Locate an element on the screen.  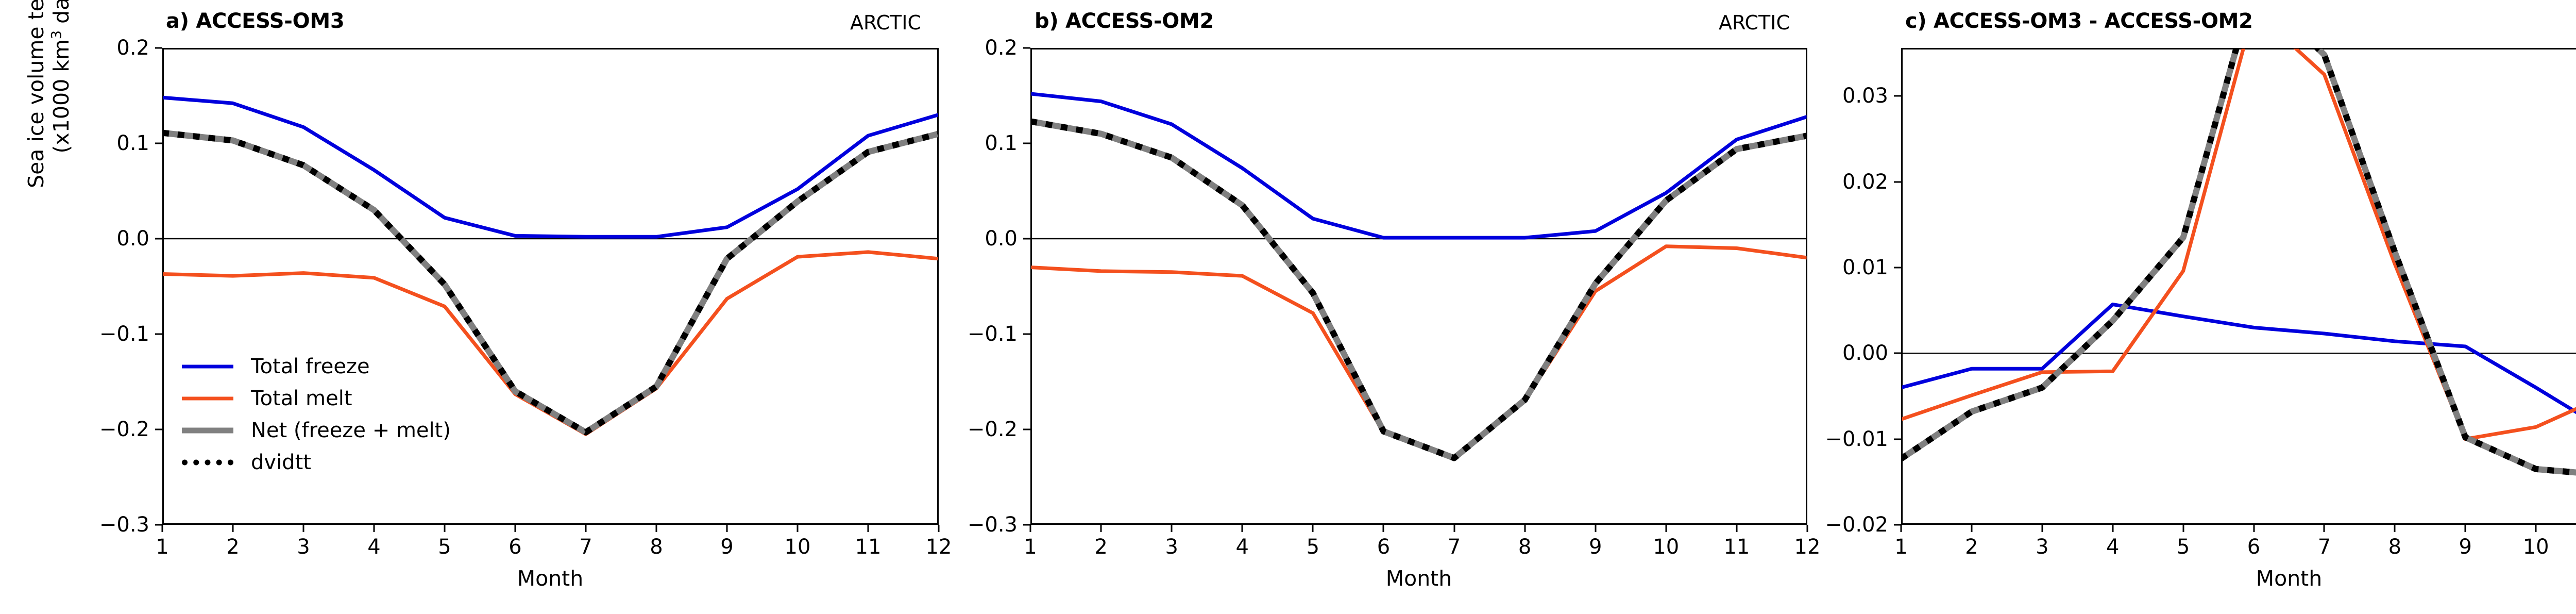
panel-c-x-axis-title: Month is located at coordinates (2289, 578).